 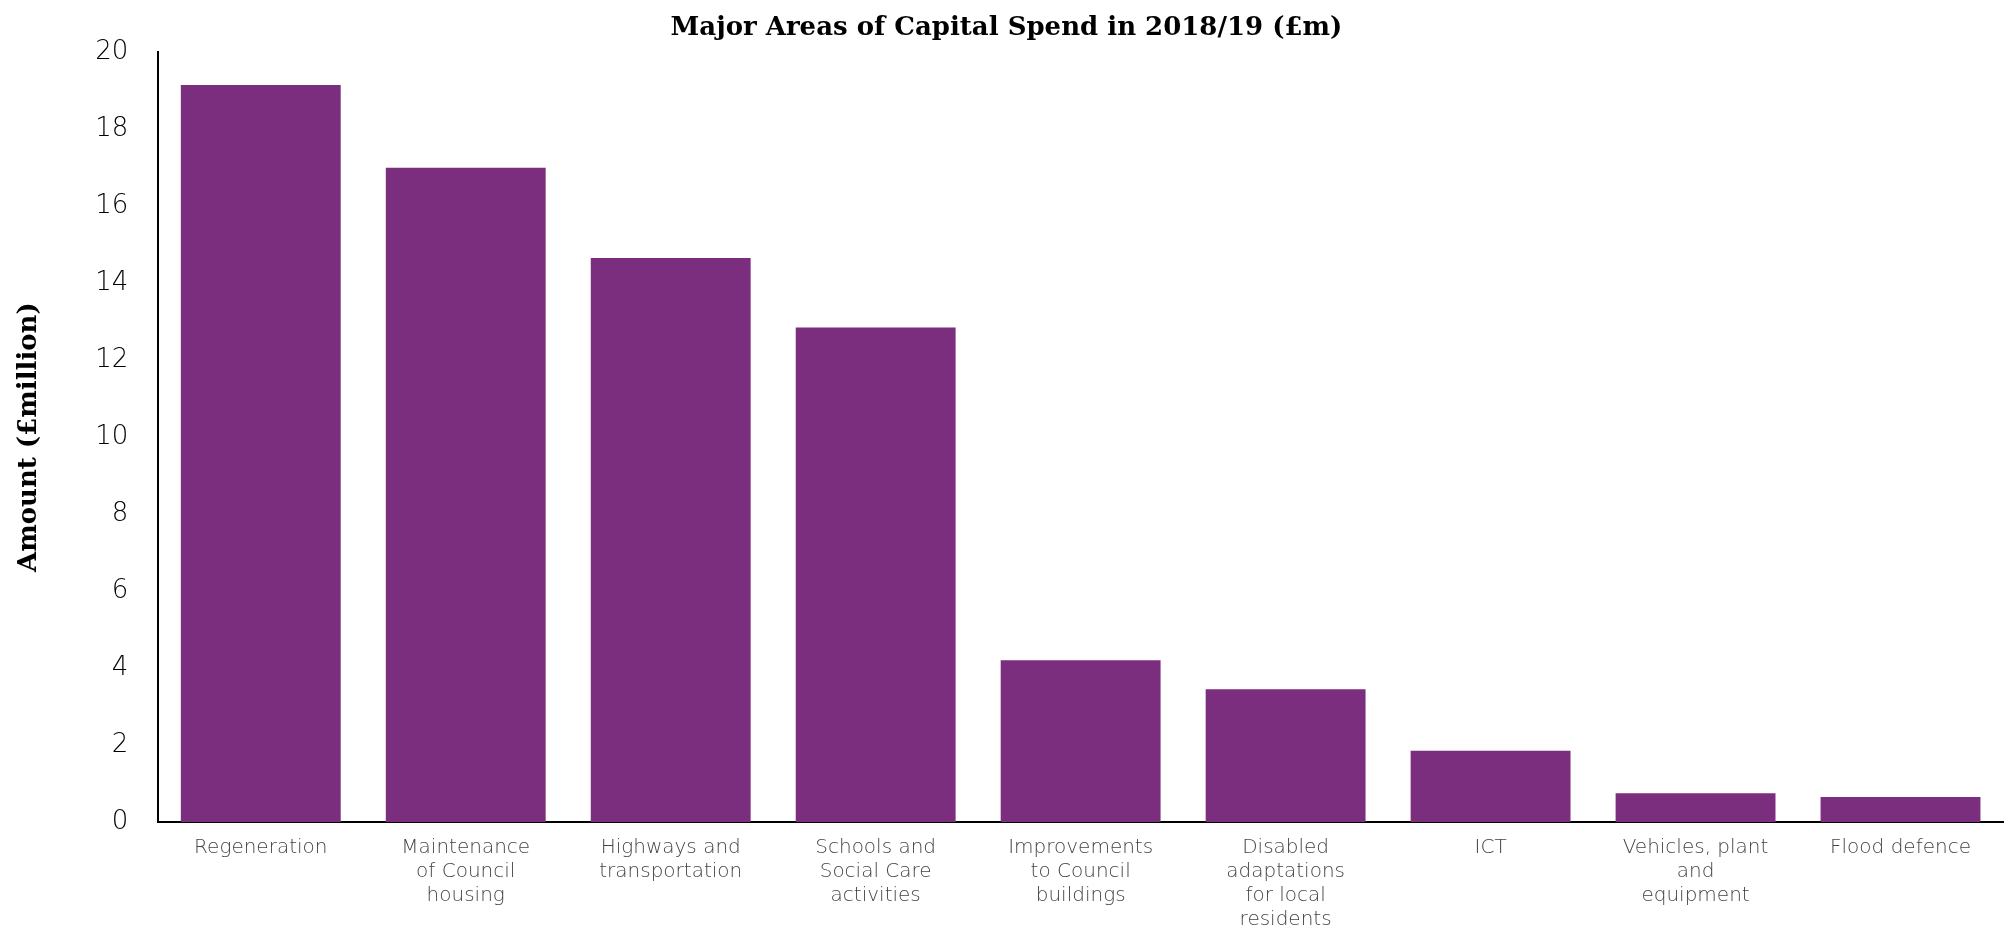 I want to click on y-tick-label: 16, so click(x=112, y=203).